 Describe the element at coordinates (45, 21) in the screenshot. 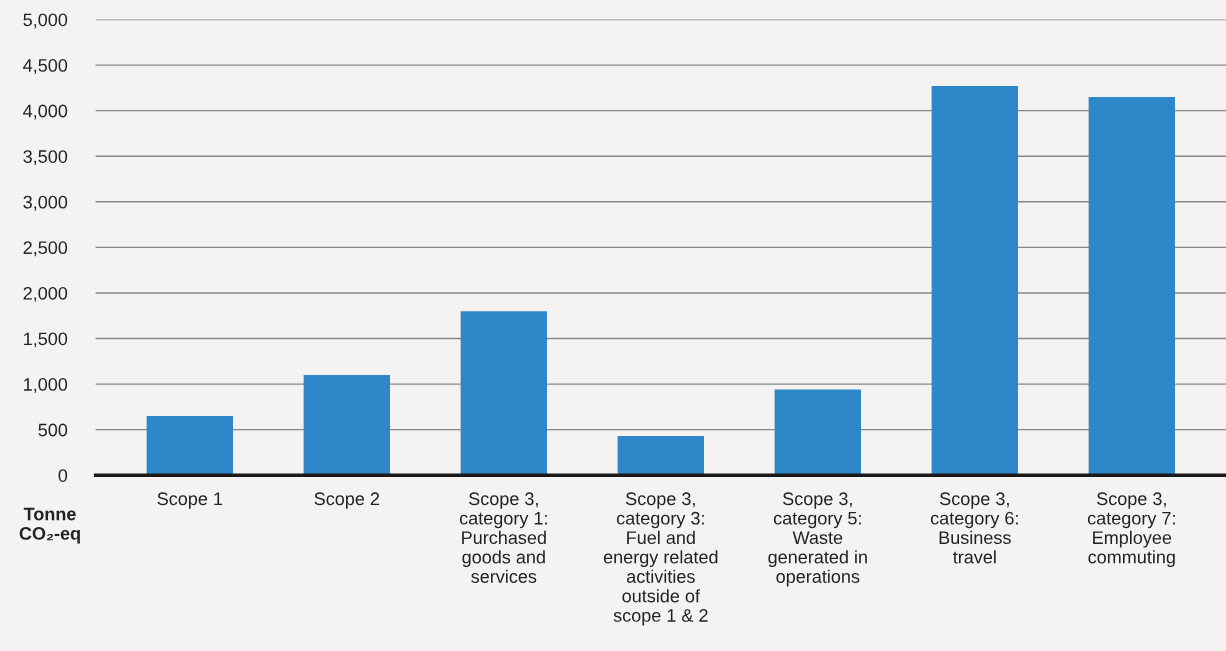

I see `y-tick-label: 5,000` at that location.